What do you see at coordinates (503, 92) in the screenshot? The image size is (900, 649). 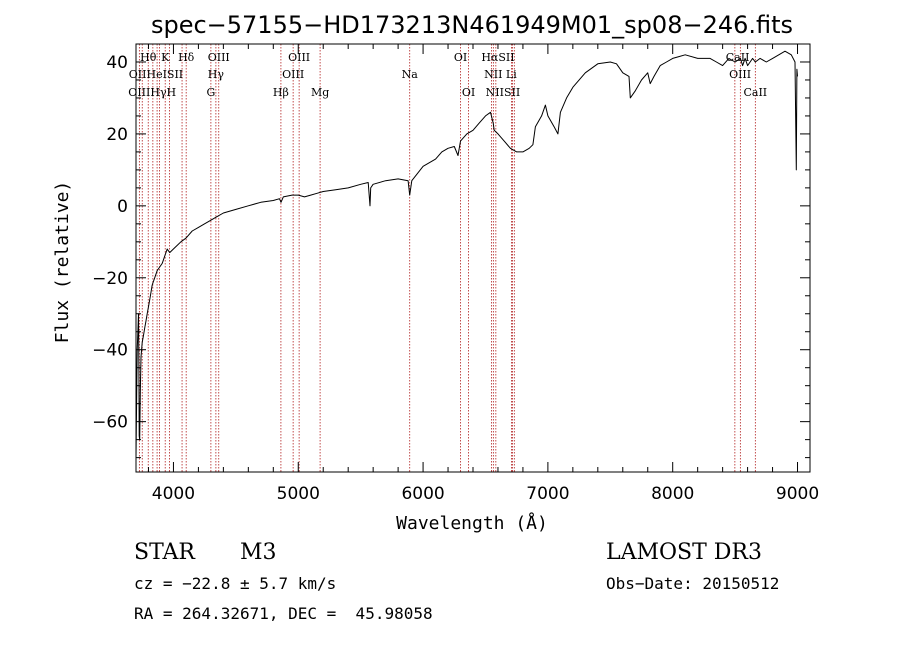 I see `line-label: NIISII` at bounding box center [503, 92].